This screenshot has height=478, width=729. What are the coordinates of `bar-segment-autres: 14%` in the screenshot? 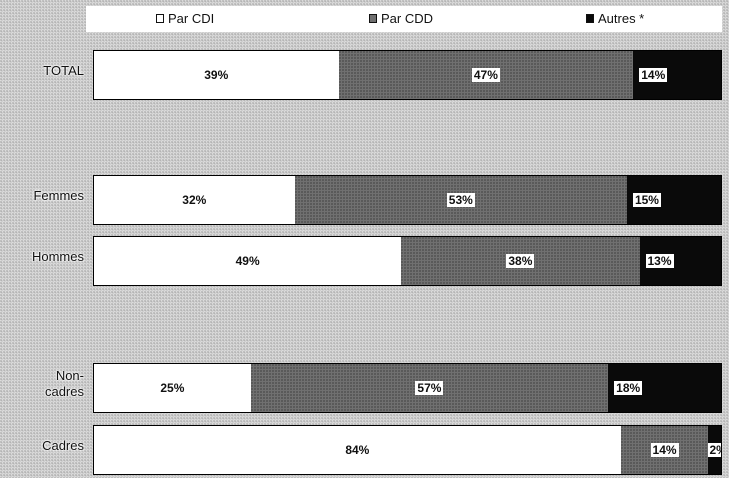 It's located at (677, 75).